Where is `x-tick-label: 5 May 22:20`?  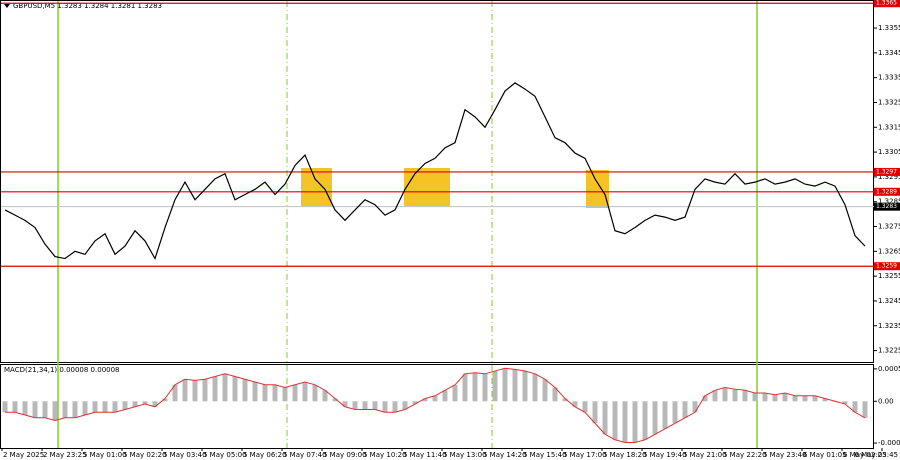 x-tick-label: 5 May 22:20 is located at coordinates (745, 455).